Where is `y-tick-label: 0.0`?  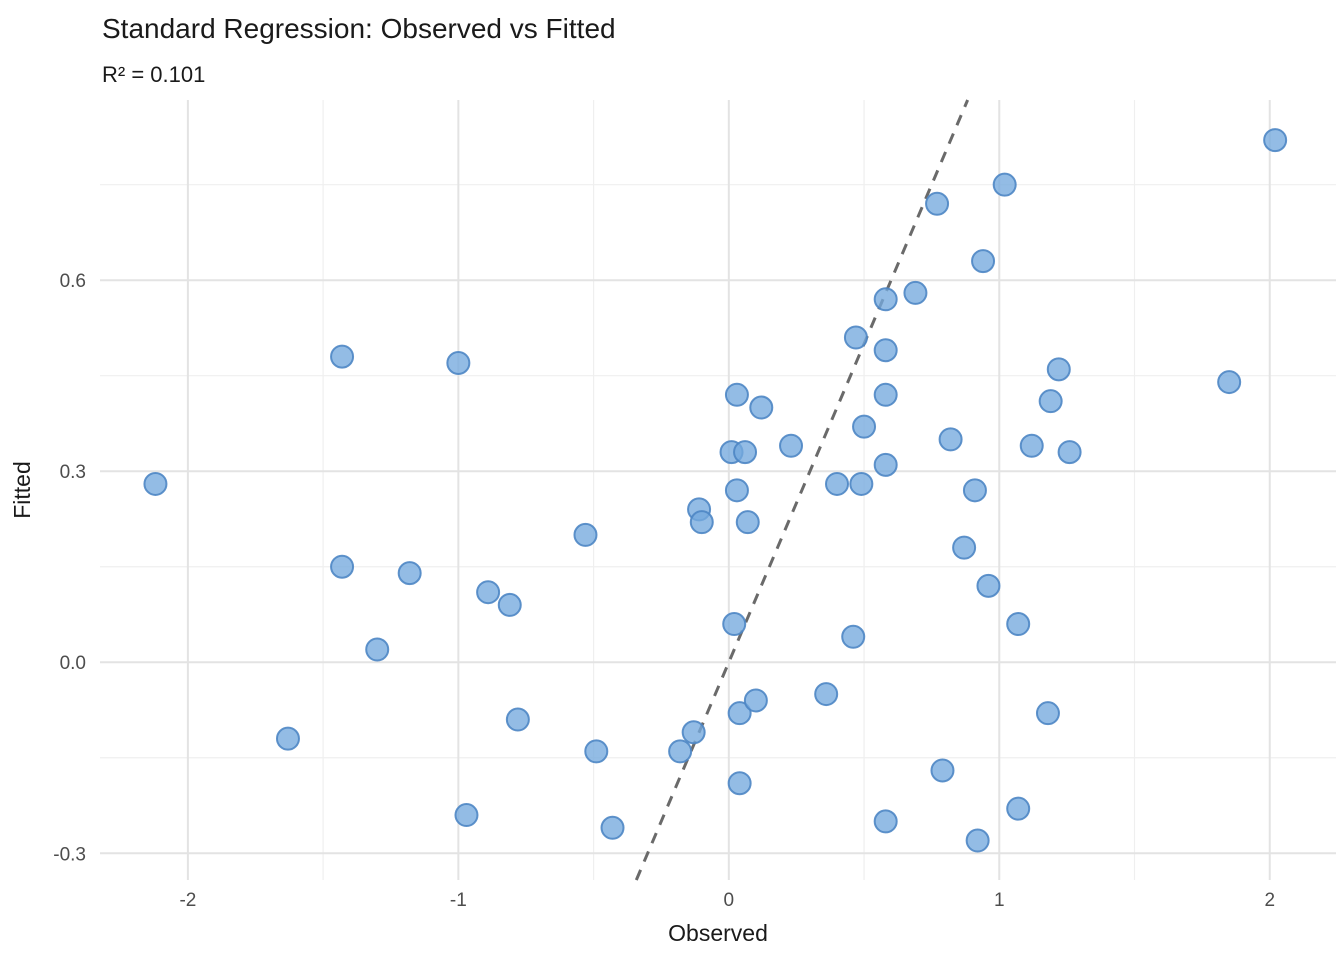 y-tick-label: 0.0 is located at coordinates (73, 663).